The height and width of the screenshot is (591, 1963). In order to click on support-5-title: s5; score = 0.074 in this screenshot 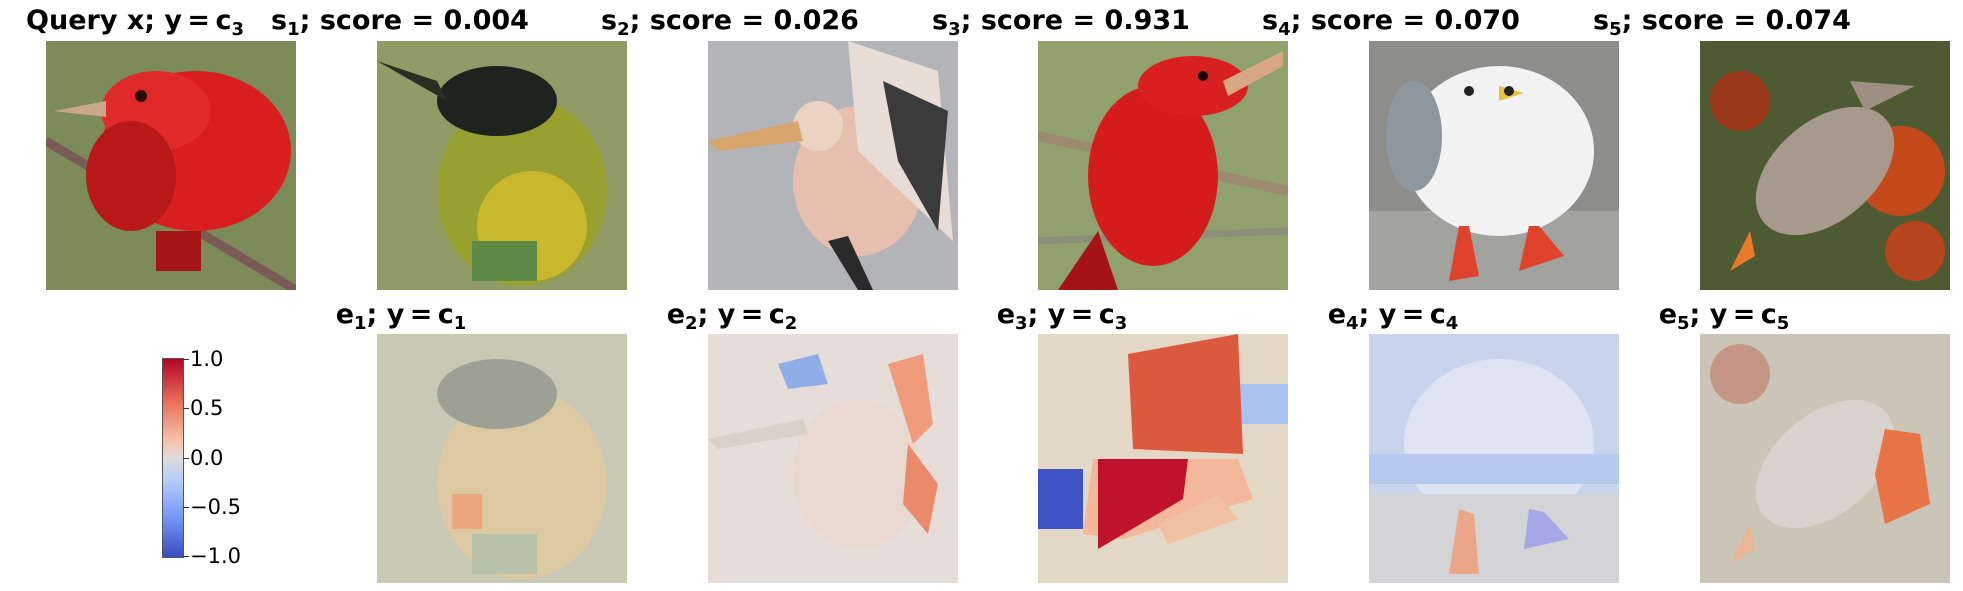, I will do `click(1722, 23)`.